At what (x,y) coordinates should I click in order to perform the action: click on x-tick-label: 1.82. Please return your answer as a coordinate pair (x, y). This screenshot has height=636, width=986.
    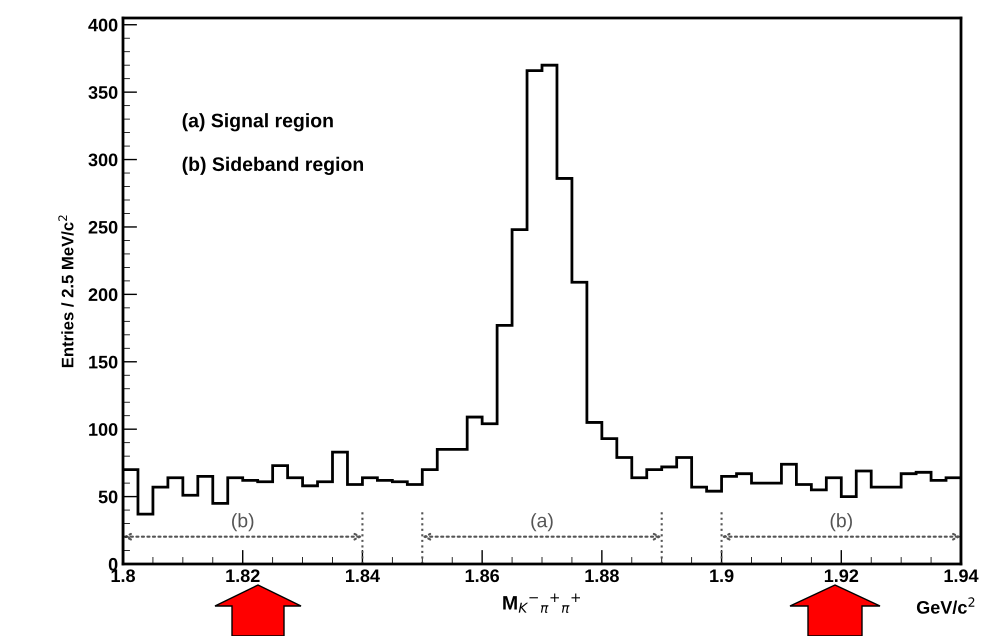
    Looking at the image, I should click on (243, 575).